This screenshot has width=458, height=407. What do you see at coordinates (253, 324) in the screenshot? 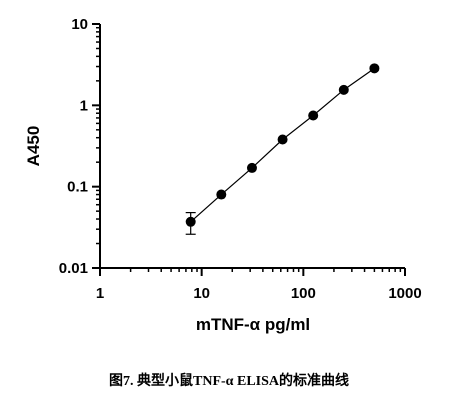
I see `x-axis-title: mTNF-α pg/ml` at bounding box center [253, 324].